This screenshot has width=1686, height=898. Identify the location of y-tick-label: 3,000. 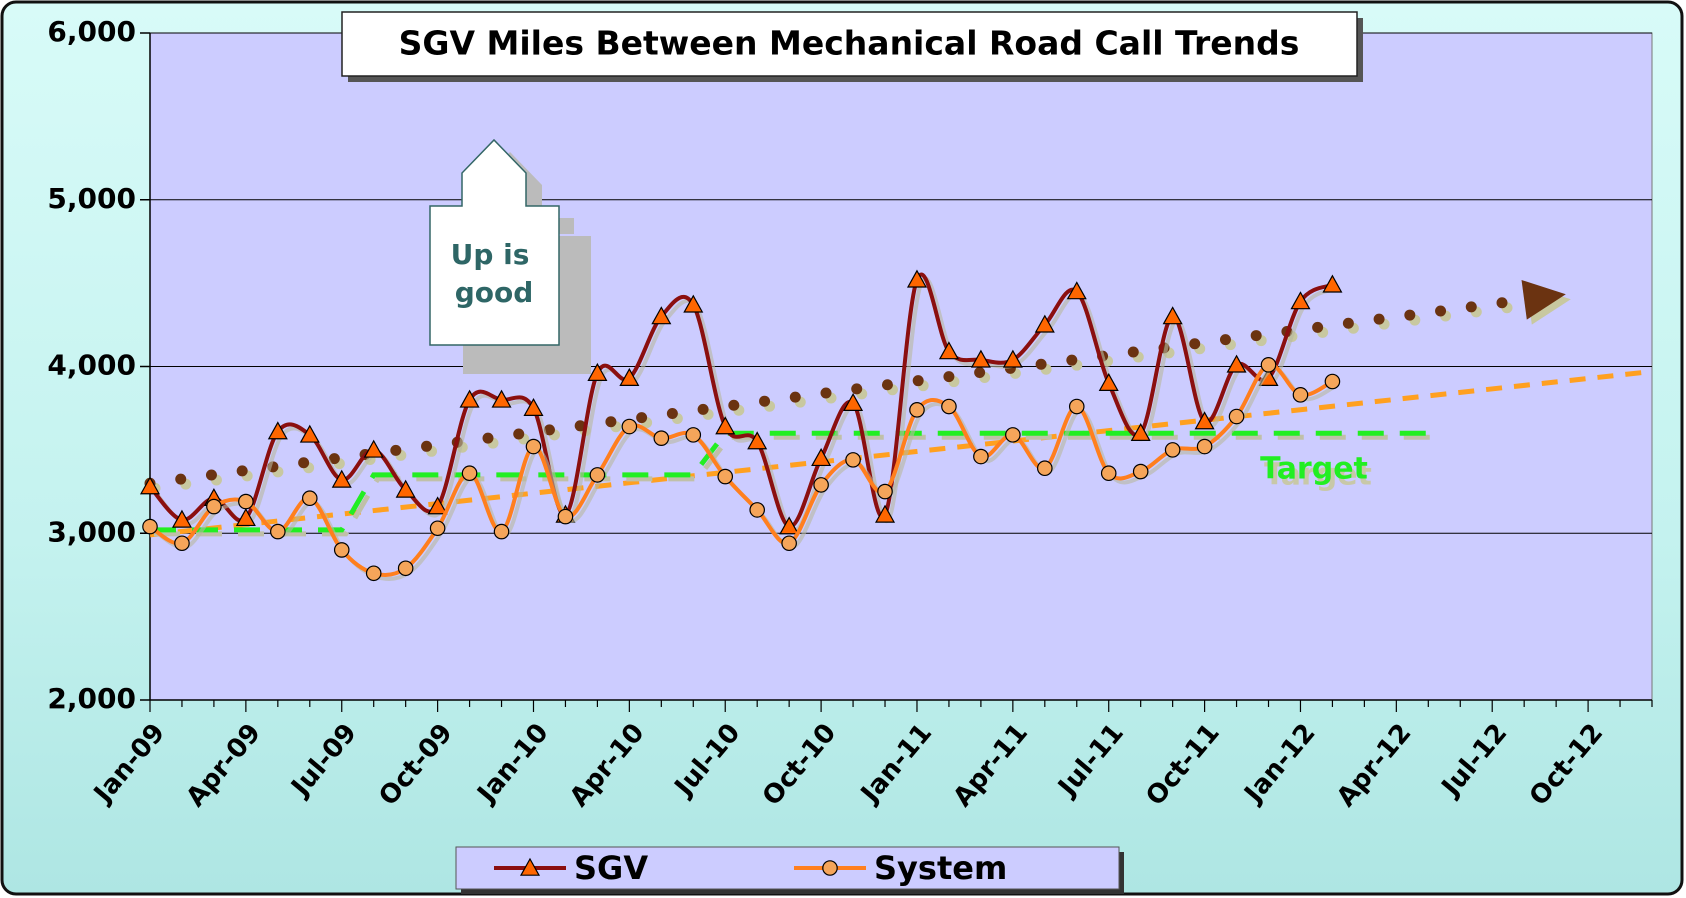
(91, 531).